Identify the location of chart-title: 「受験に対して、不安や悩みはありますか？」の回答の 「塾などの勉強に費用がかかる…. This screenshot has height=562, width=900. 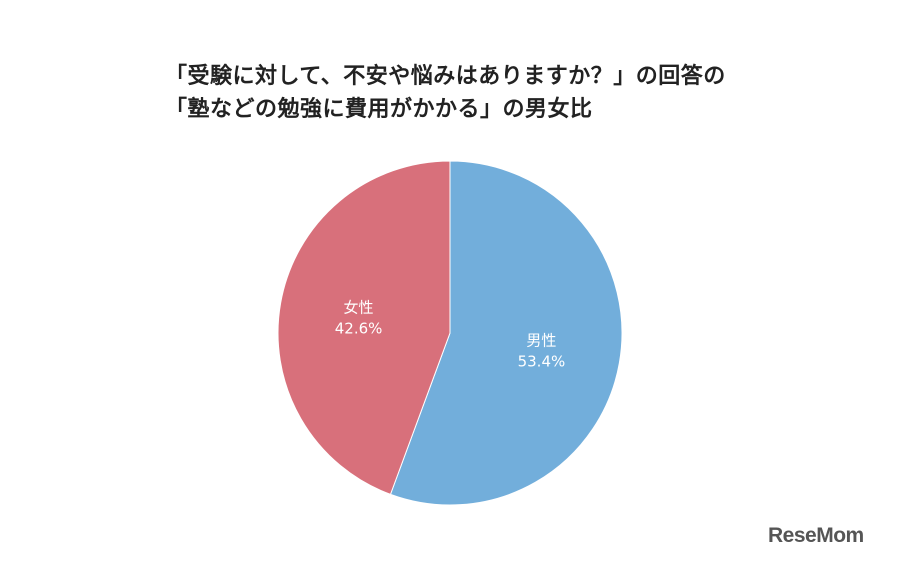
(485, 93).